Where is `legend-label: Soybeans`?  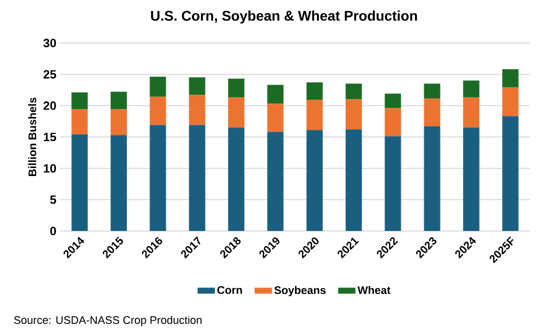
legend-label: Soybeans is located at coordinates (300, 291).